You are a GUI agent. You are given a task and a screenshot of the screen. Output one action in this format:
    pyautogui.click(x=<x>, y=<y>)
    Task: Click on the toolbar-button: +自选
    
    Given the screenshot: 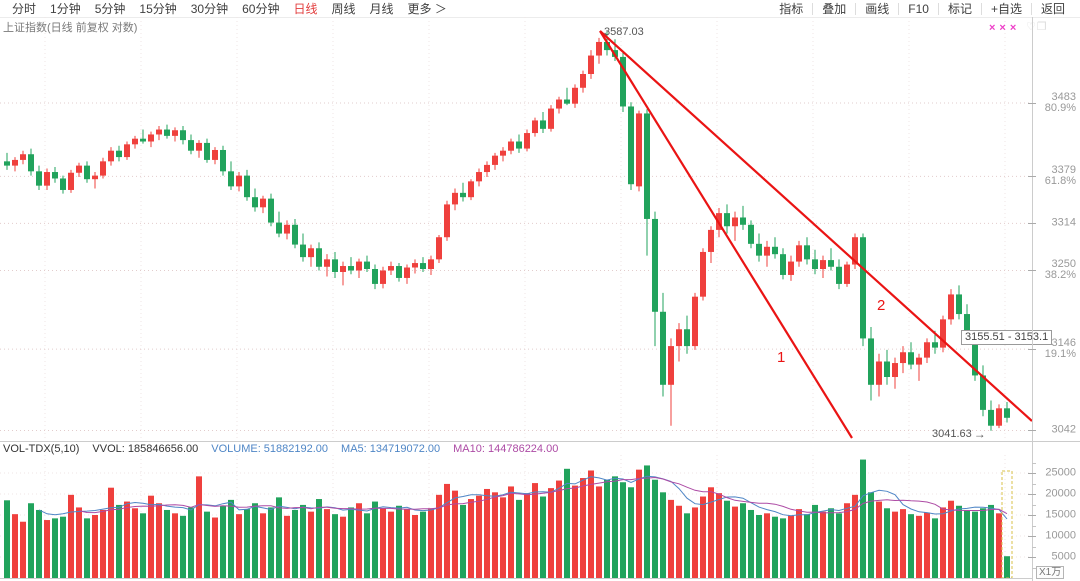 What is the action you would take?
    pyautogui.click(x=1005, y=8)
    